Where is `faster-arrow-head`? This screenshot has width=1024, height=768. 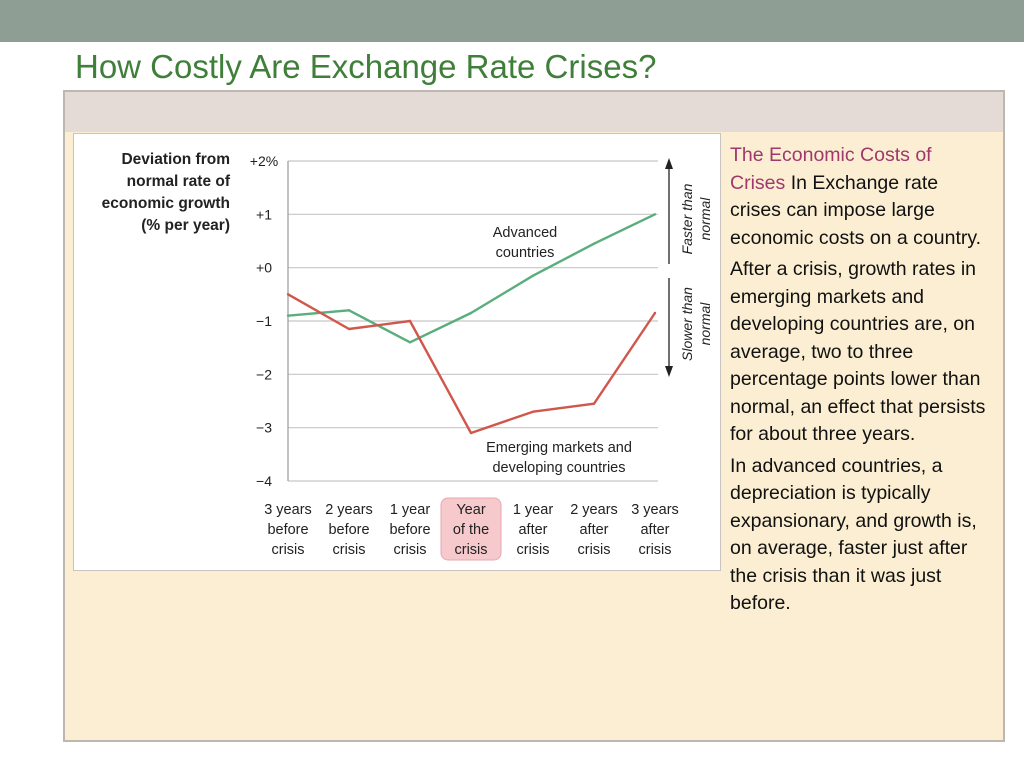
faster-arrow-head is located at coordinates (669, 163).